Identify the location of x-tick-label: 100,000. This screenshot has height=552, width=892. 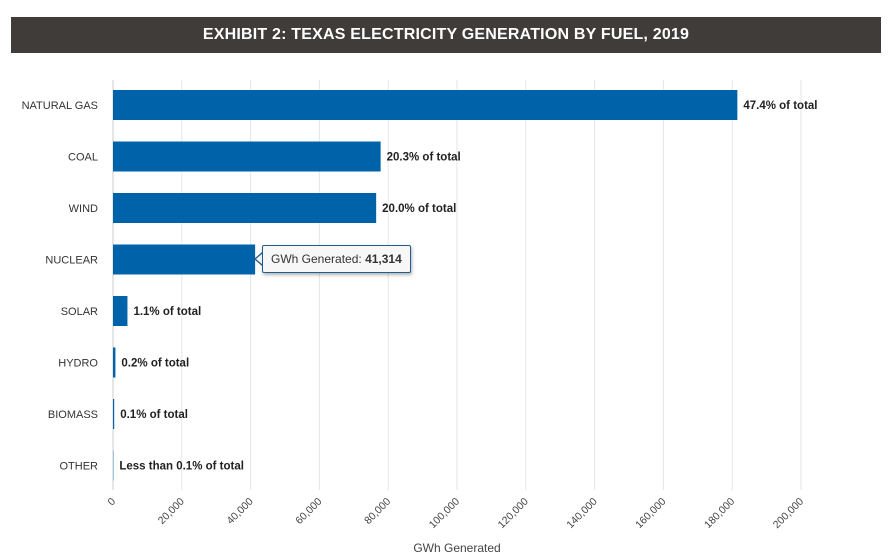
(444, 513).